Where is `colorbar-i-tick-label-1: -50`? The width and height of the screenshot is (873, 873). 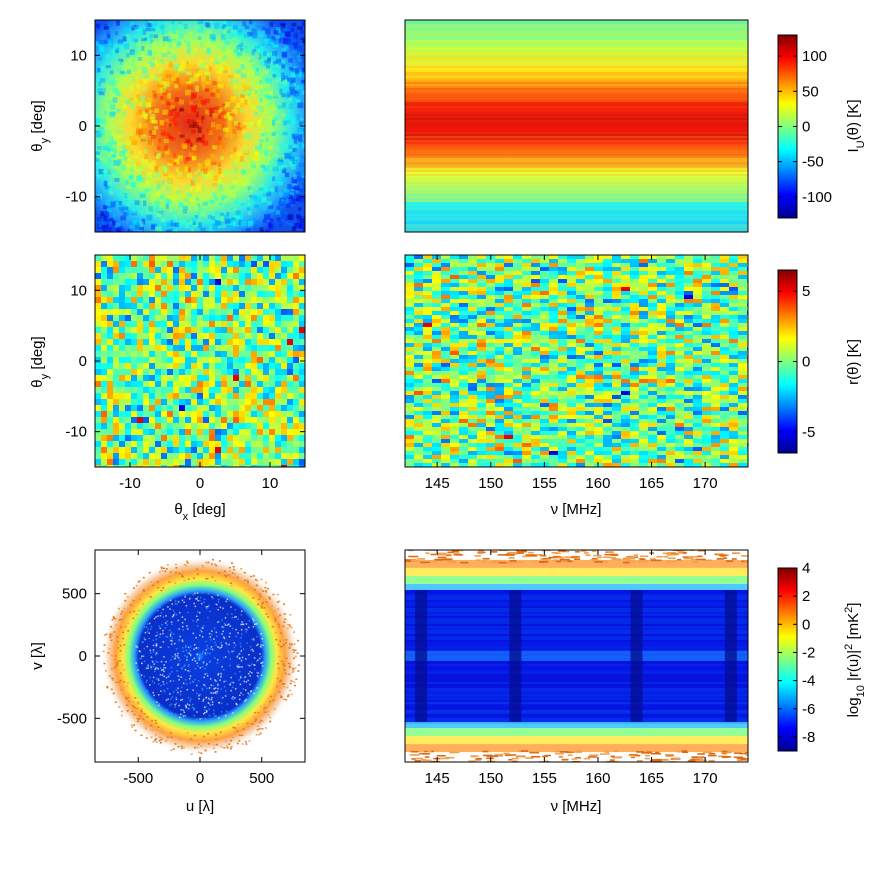
colorbar-i-tick-label-1: -50 is located at coordinates (813, 162).